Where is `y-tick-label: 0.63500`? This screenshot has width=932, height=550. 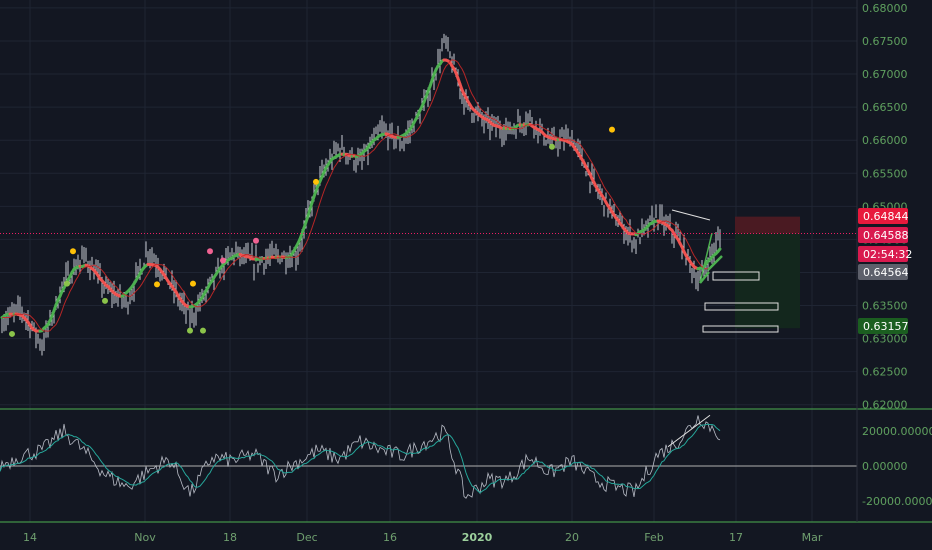 y-tick-label: 0.63500 is located at coordinates (885, 306).